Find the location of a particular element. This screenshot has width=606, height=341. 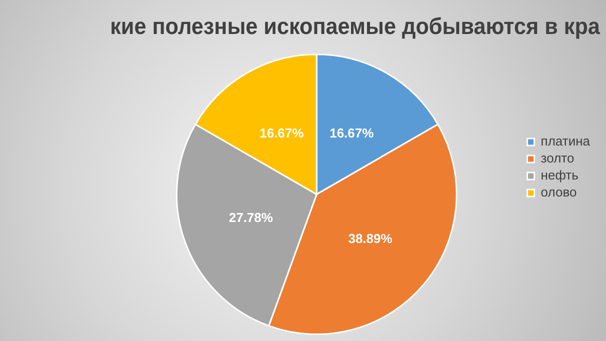

legend-label: золто is located at coordinates (557, 158).